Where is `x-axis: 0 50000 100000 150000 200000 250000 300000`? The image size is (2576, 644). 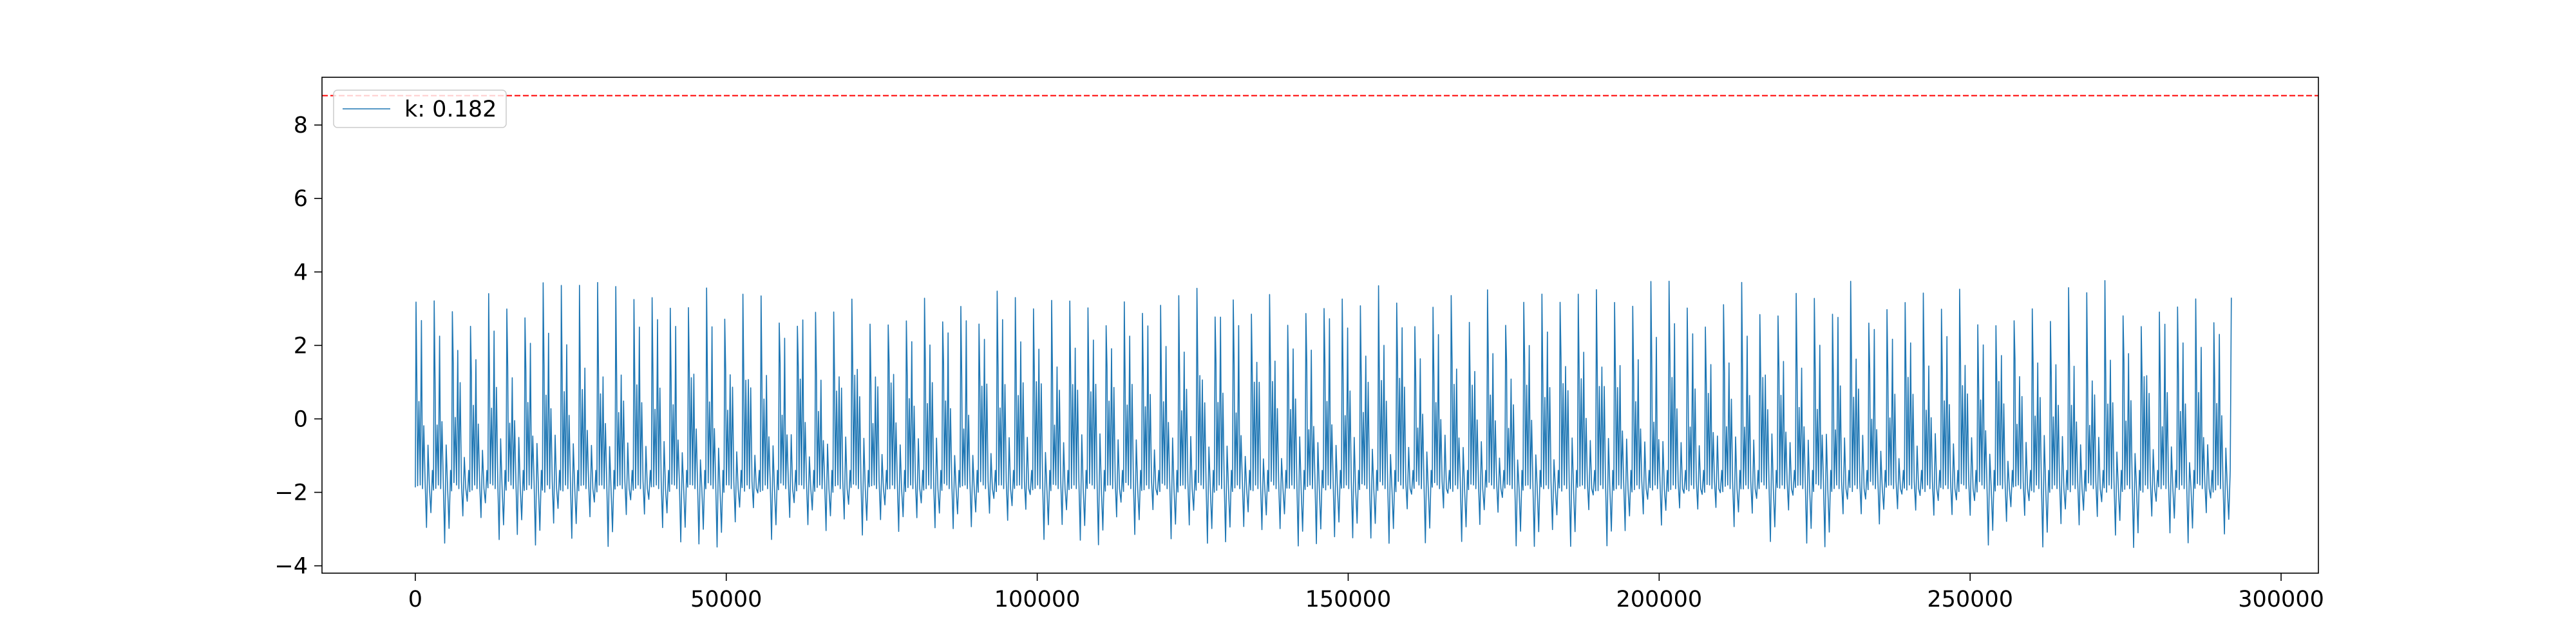
x-axis: 0 50000 100000 150000 200000 250000 300000 is located at coordinates (1366, 592).